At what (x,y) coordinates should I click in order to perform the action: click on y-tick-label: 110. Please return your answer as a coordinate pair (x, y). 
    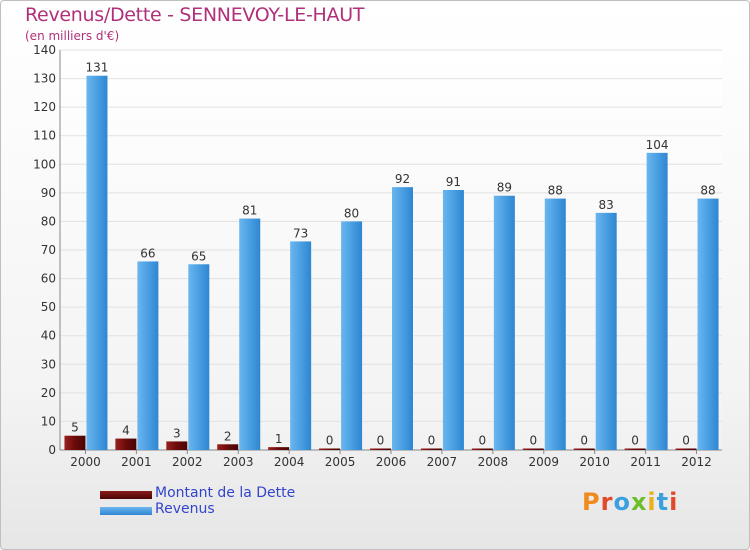
    Looking at the image, I should click on (44, 136).